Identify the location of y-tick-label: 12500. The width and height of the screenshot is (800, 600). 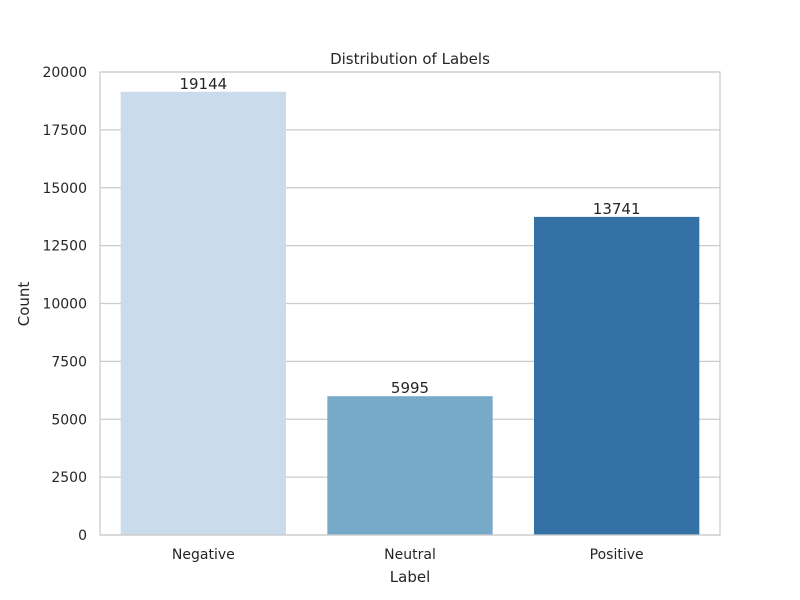
(64, 247).